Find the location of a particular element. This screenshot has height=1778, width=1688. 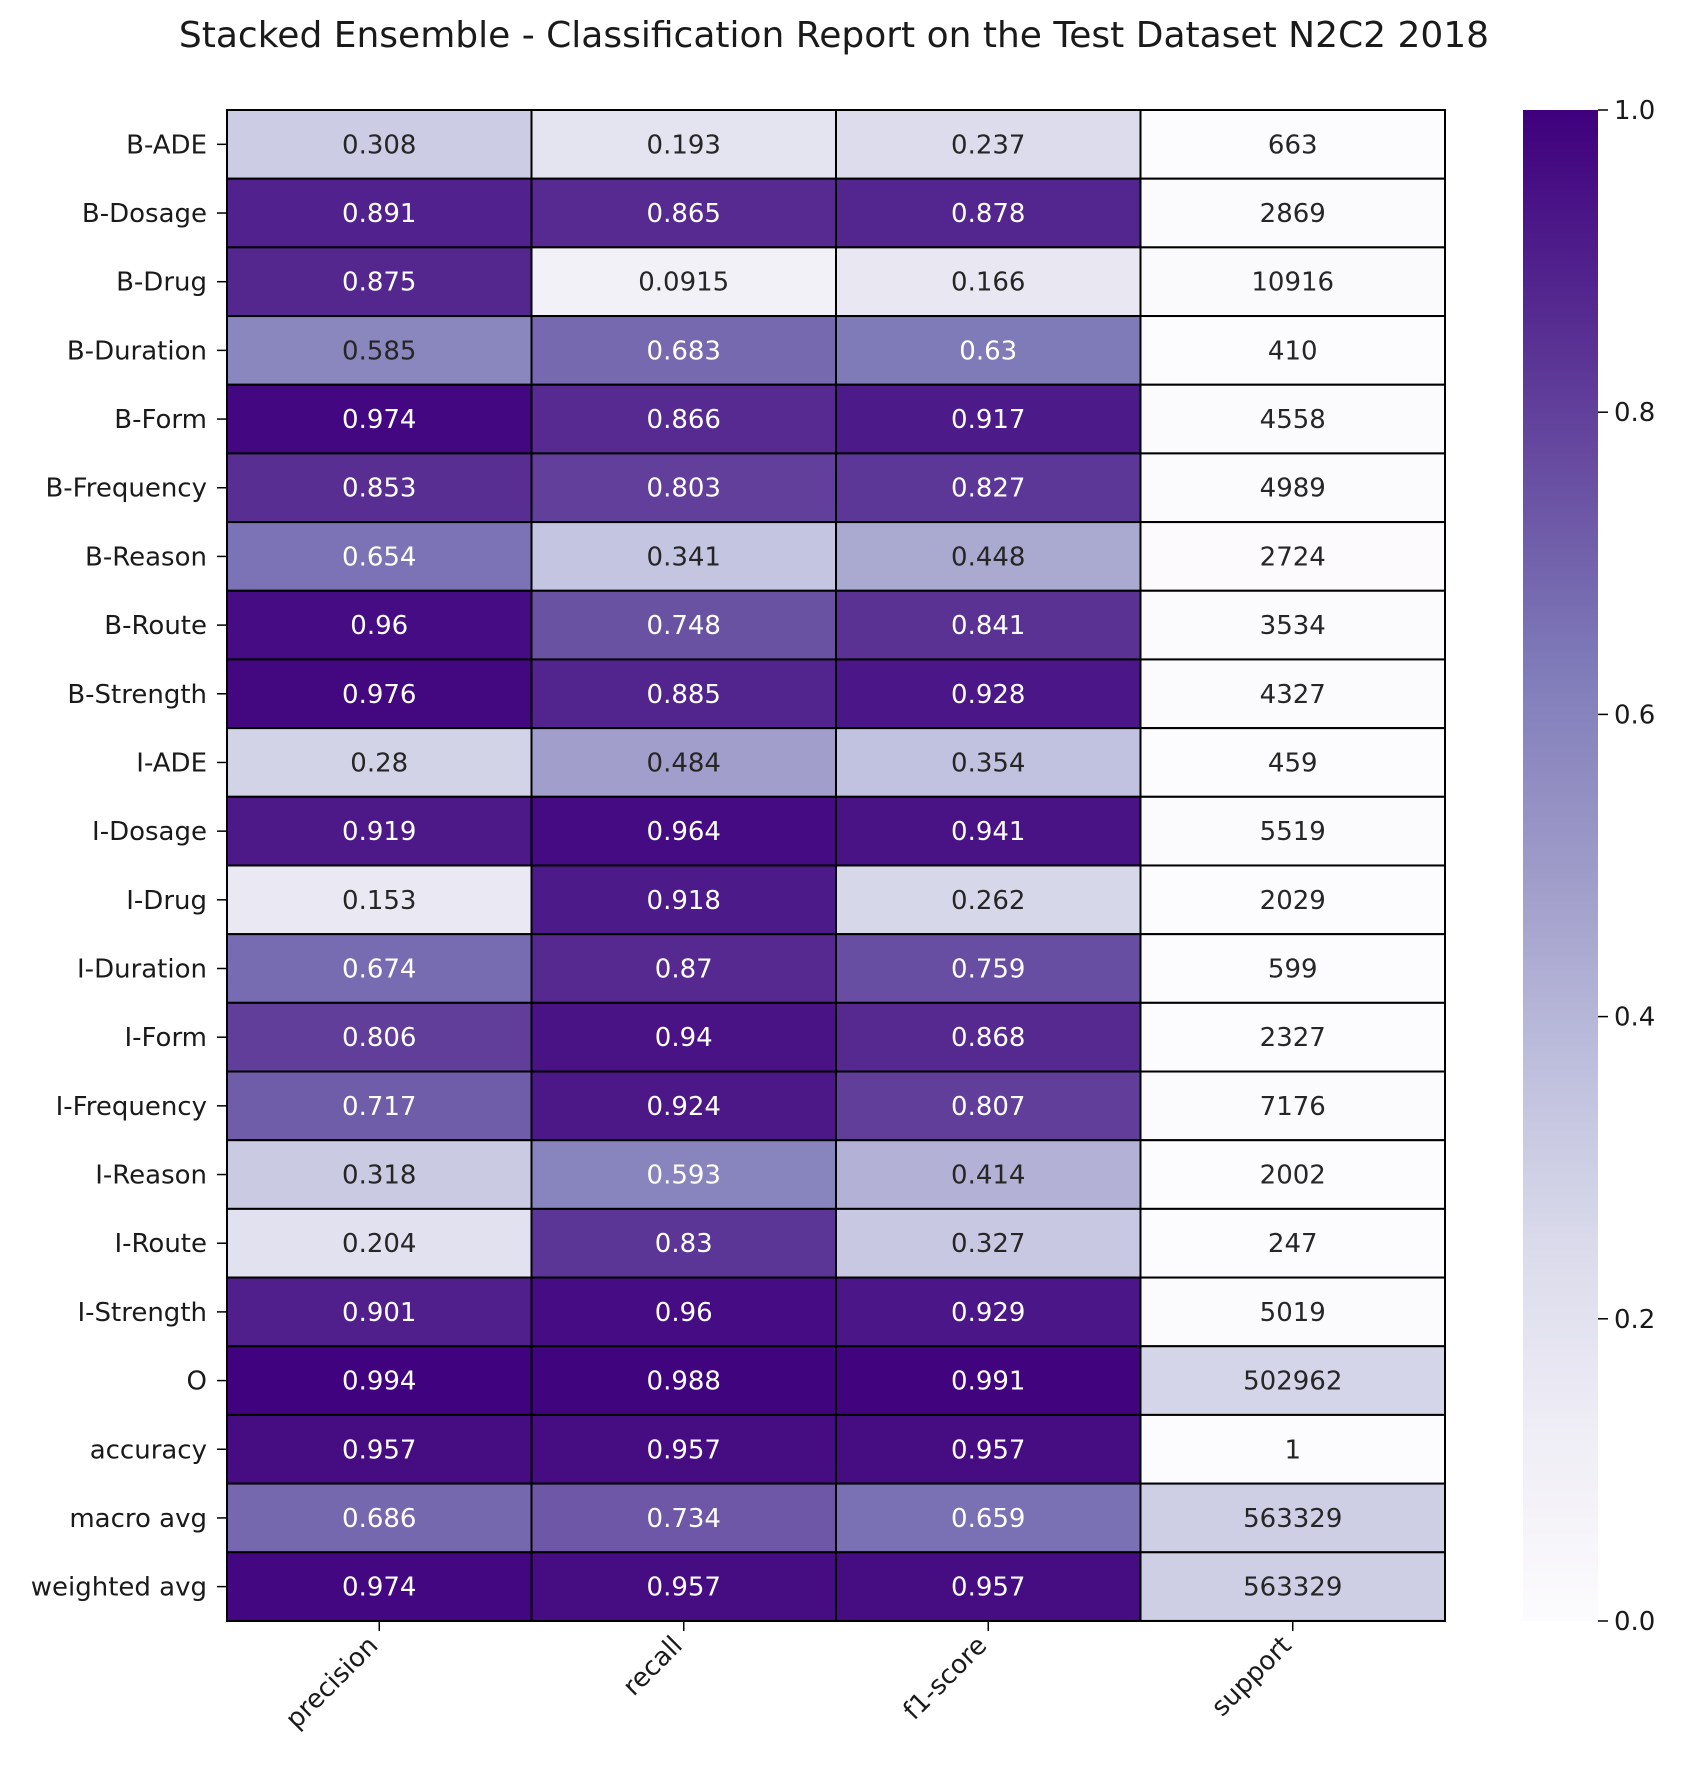

cell-value-label: 0.885 is located at coordinates (684, 695).